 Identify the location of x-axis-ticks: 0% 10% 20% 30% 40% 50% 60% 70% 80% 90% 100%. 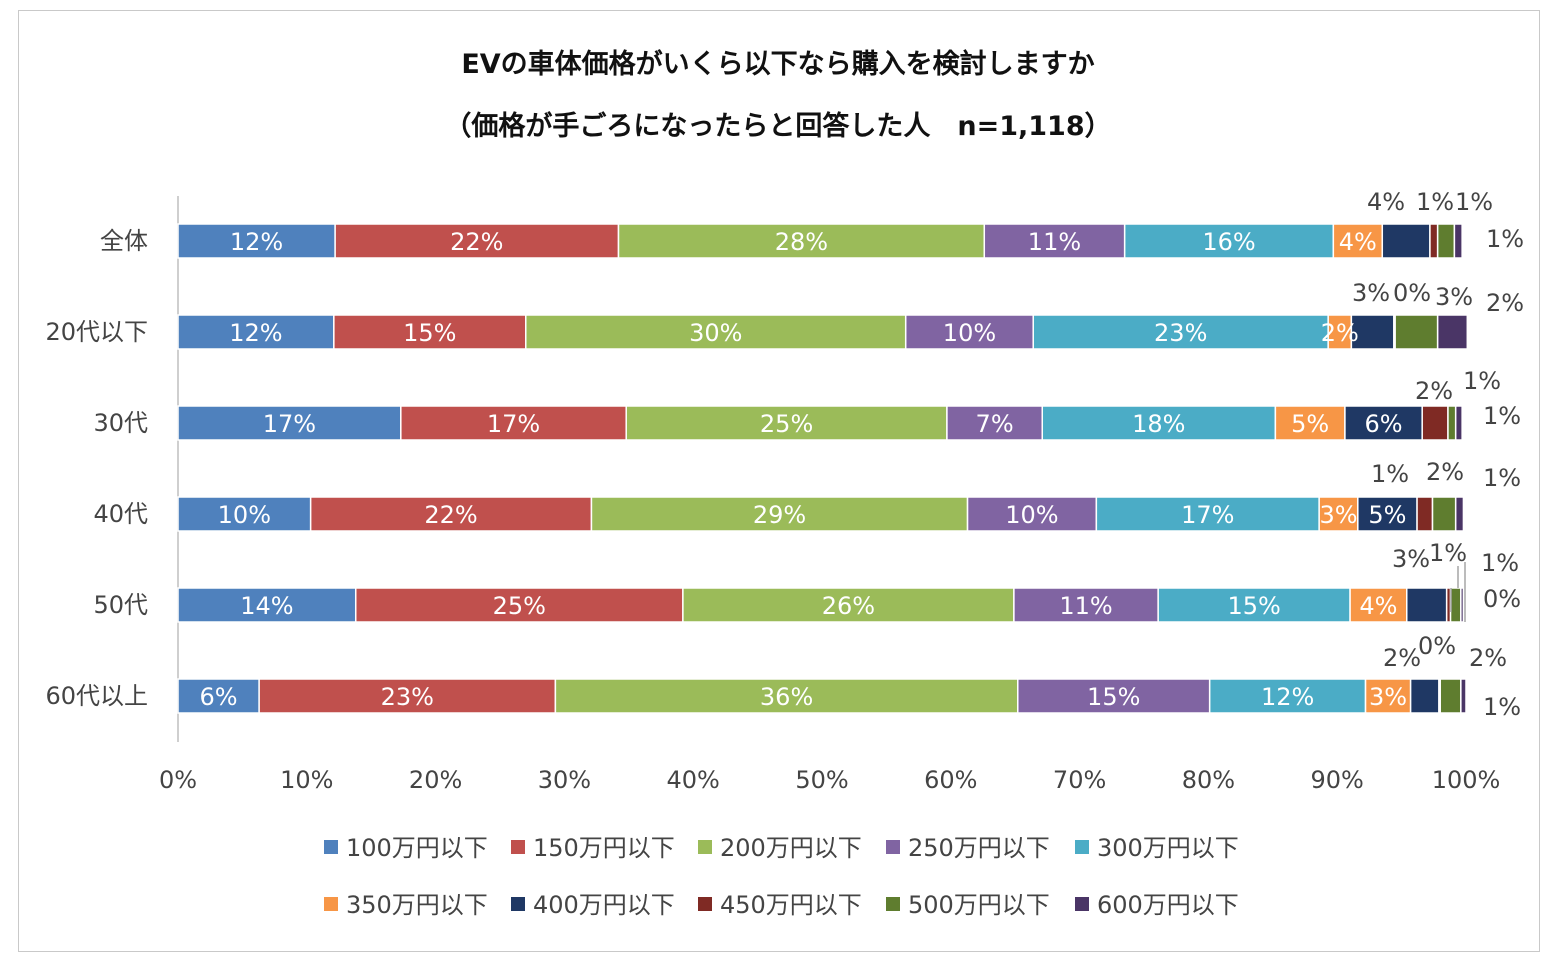
(829, 780).